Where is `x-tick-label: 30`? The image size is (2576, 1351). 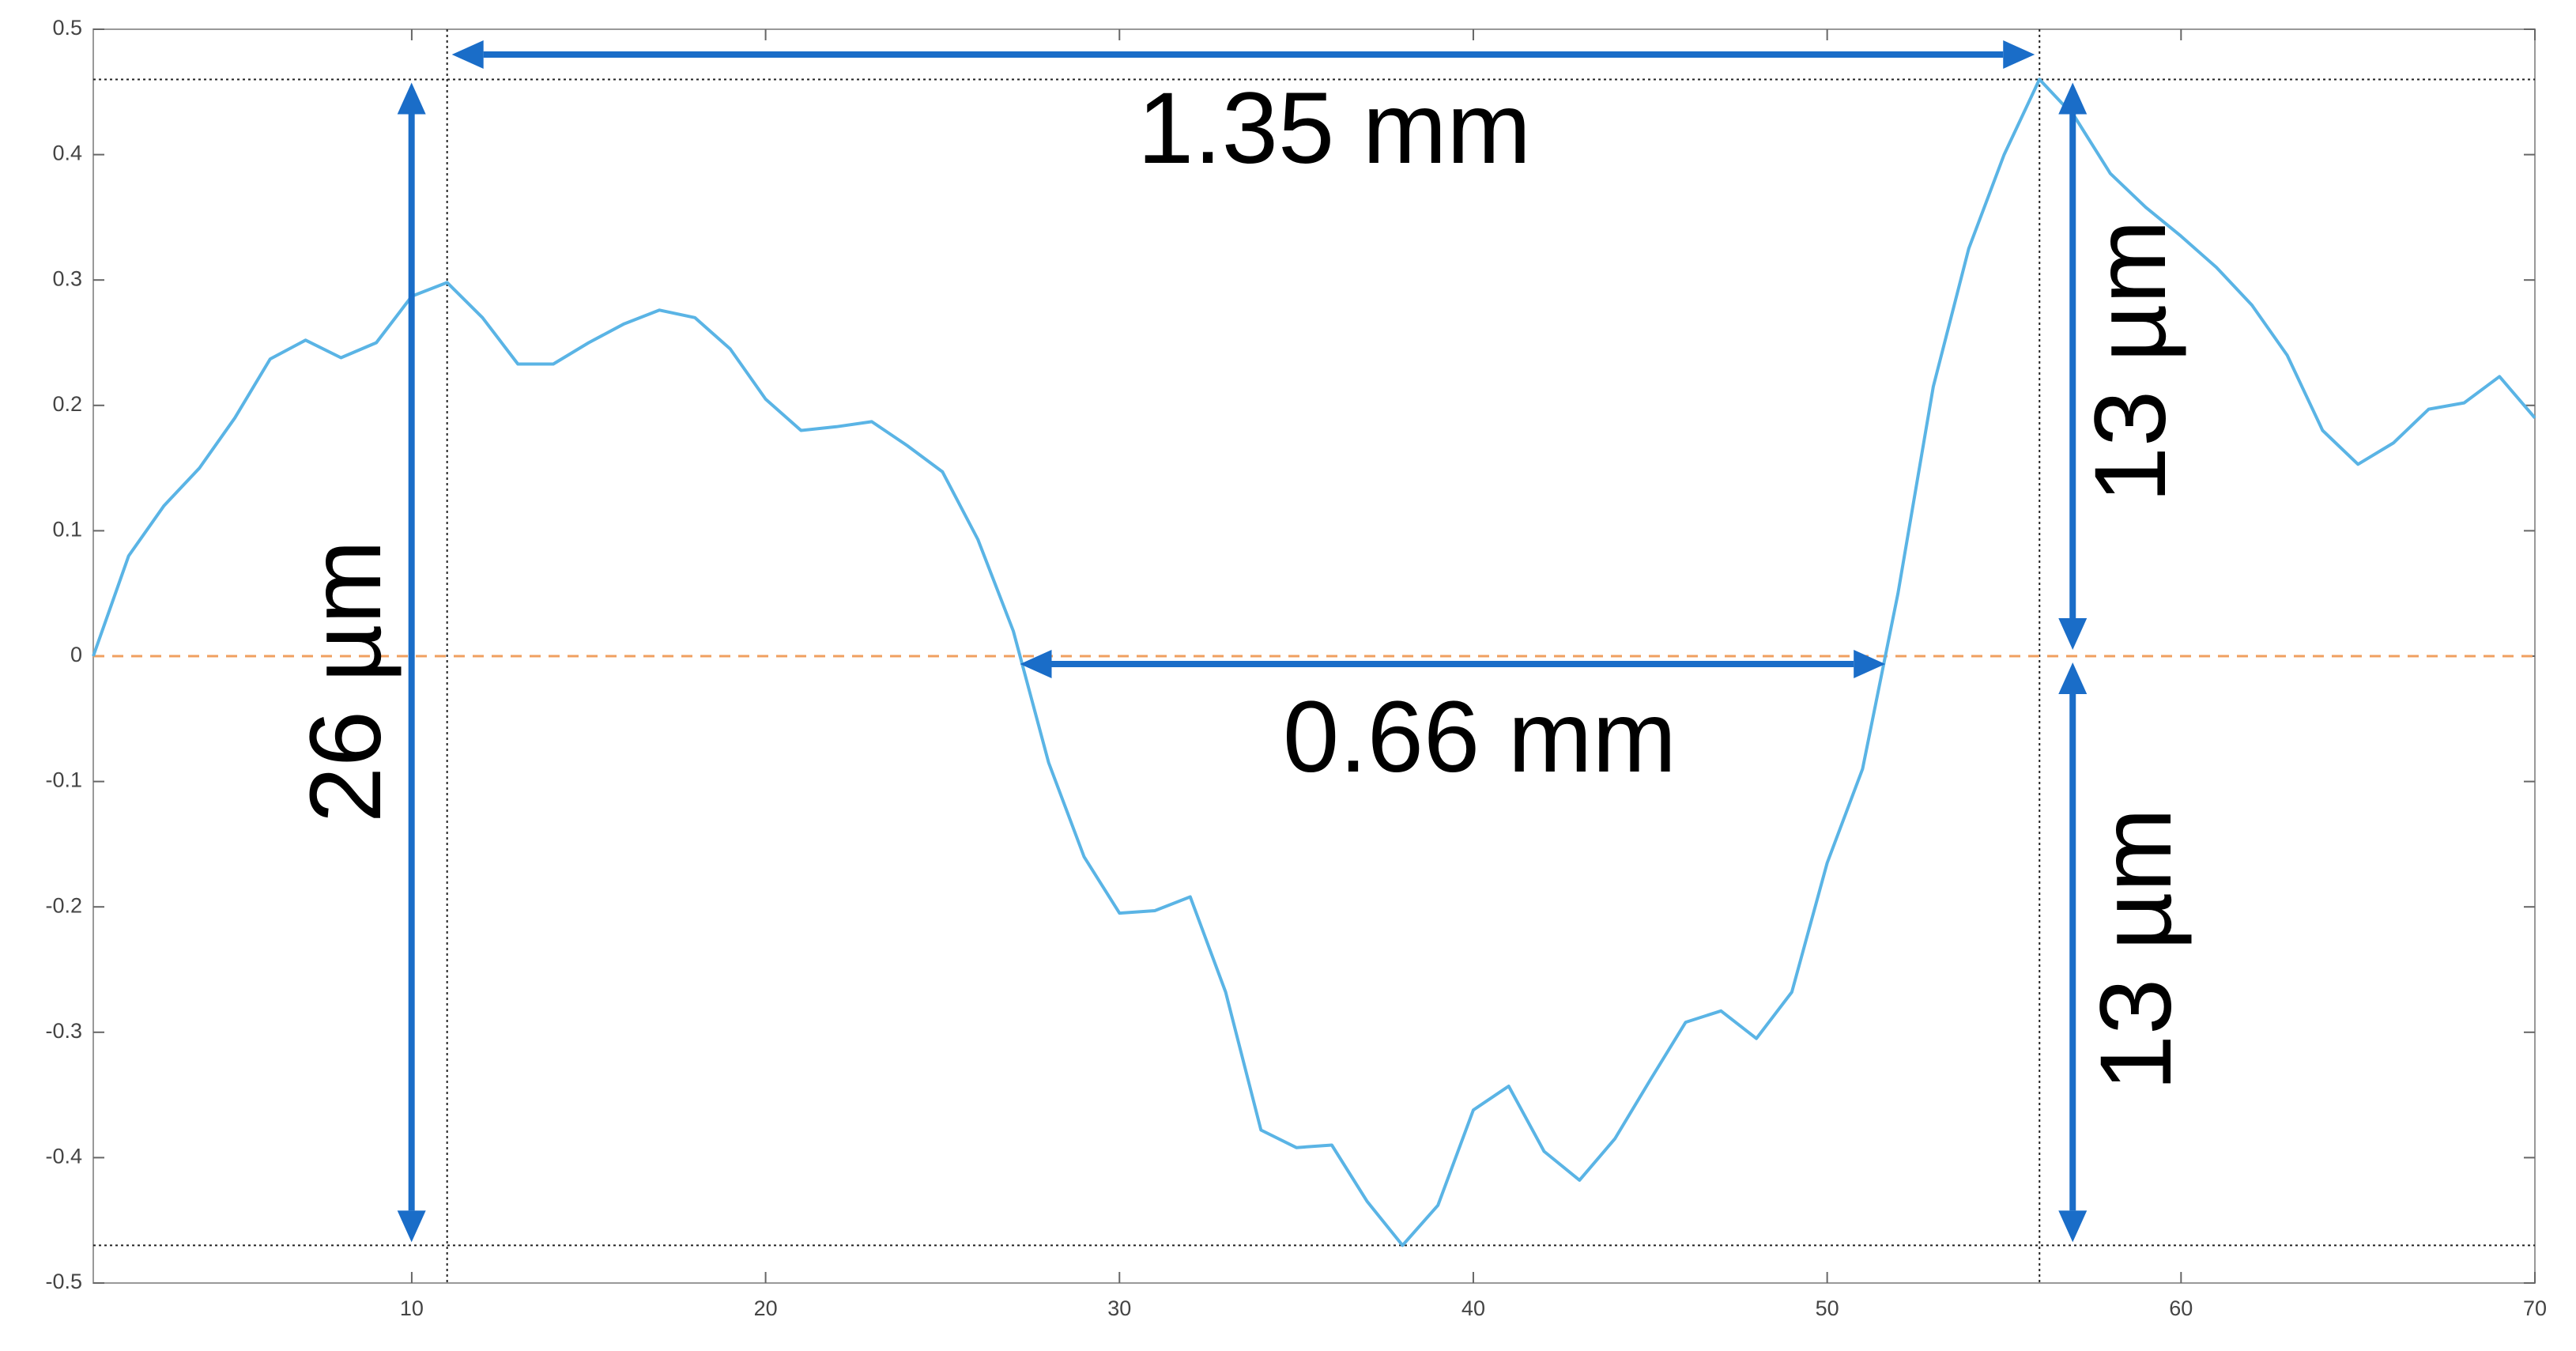 x-tick-label: 30 is located at coordinates (1119, 1308).